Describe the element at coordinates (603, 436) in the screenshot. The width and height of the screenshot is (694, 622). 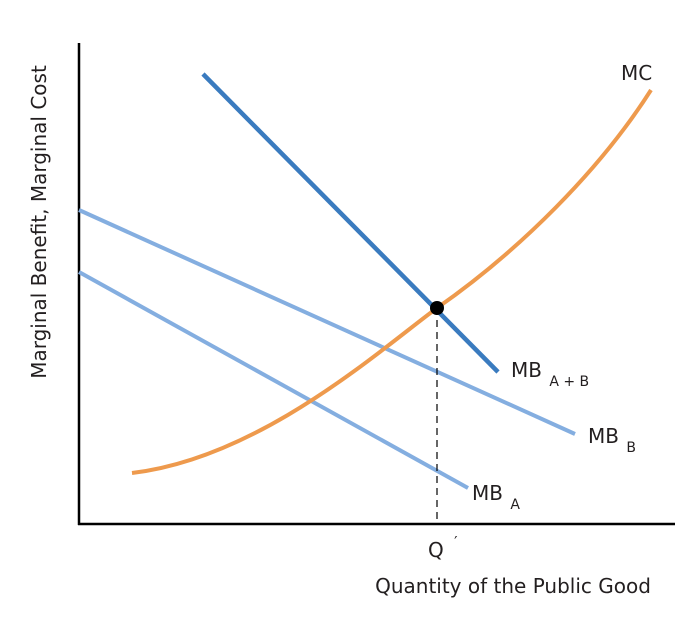
I see `mb-b-label-main: MB` at that location.